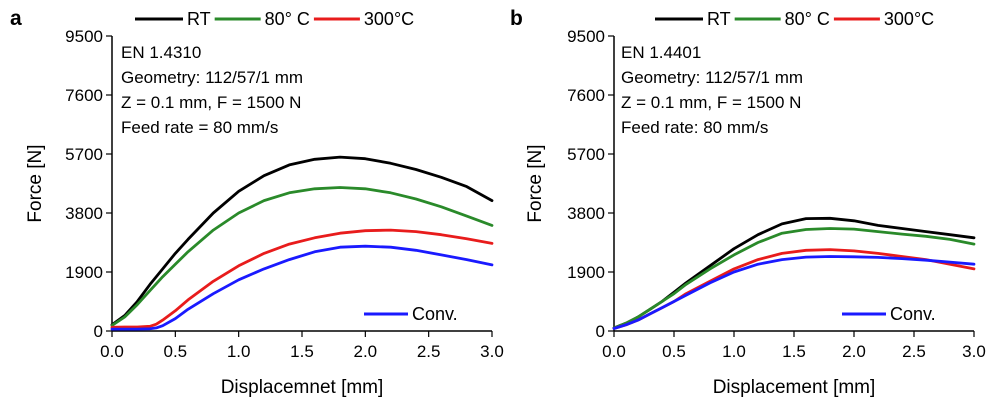 The width and height of the screenshot is (1003, 400). I want to click on x-axis-label: Displacemnet [mm], so click(302, 387).